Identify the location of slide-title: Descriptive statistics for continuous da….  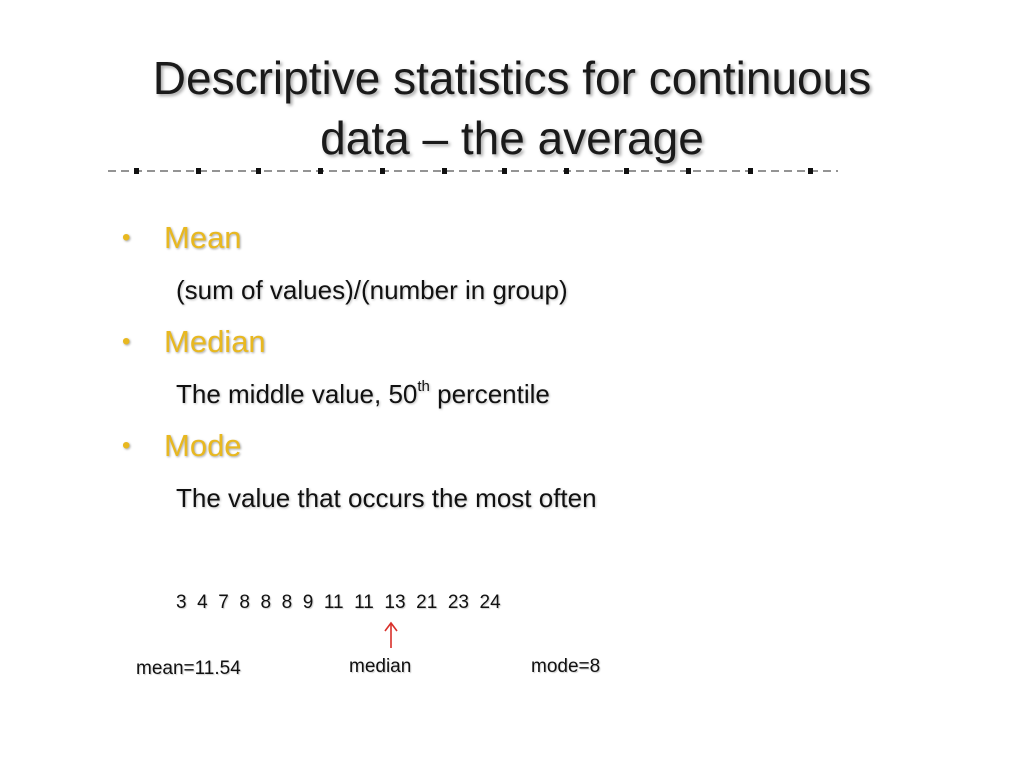
(512, 108).